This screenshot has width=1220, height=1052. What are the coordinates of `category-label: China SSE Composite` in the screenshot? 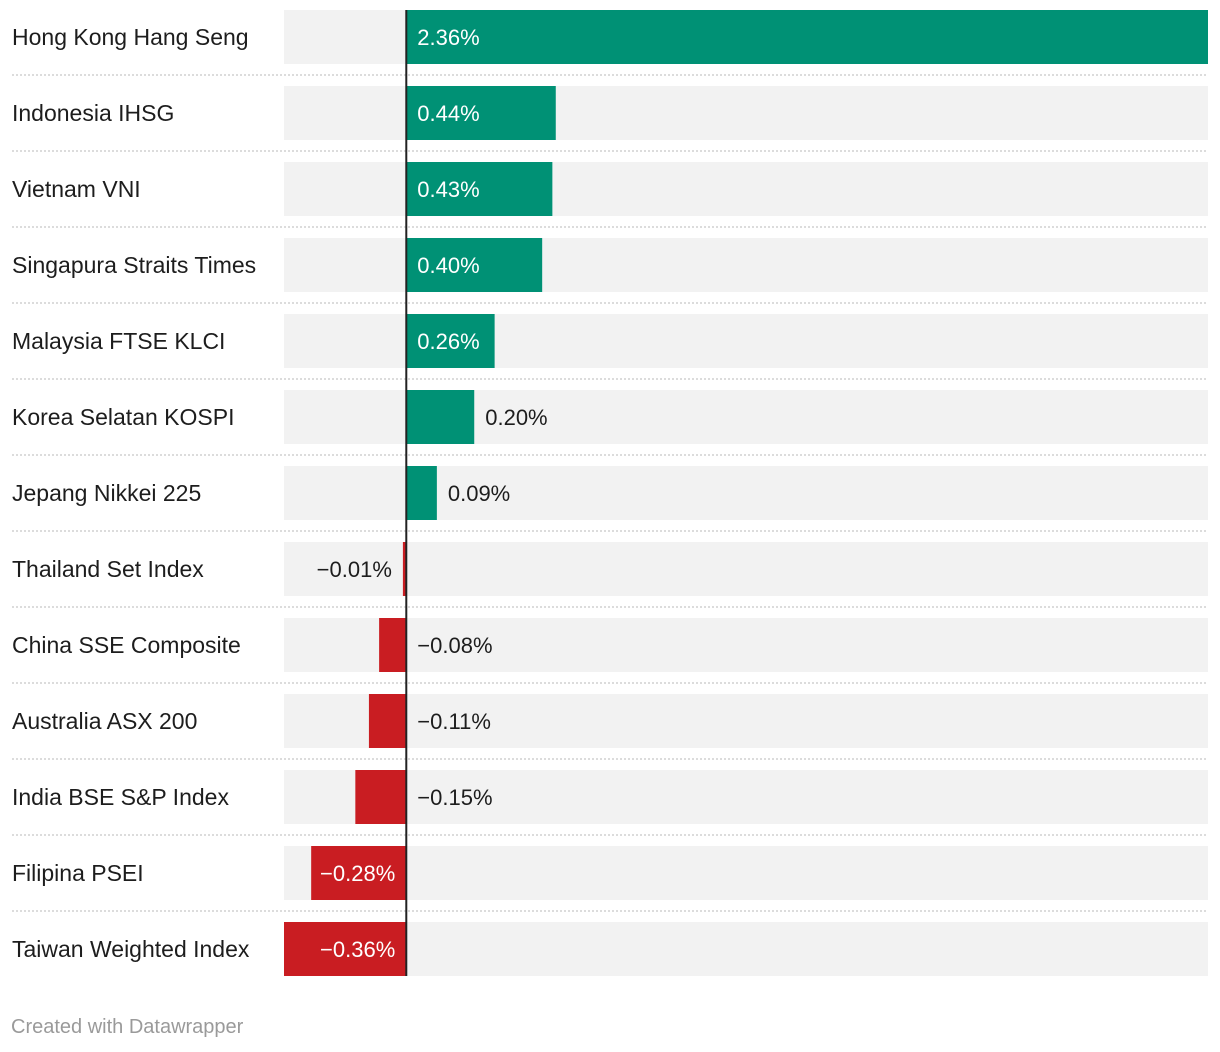 It's located at (126, 645).